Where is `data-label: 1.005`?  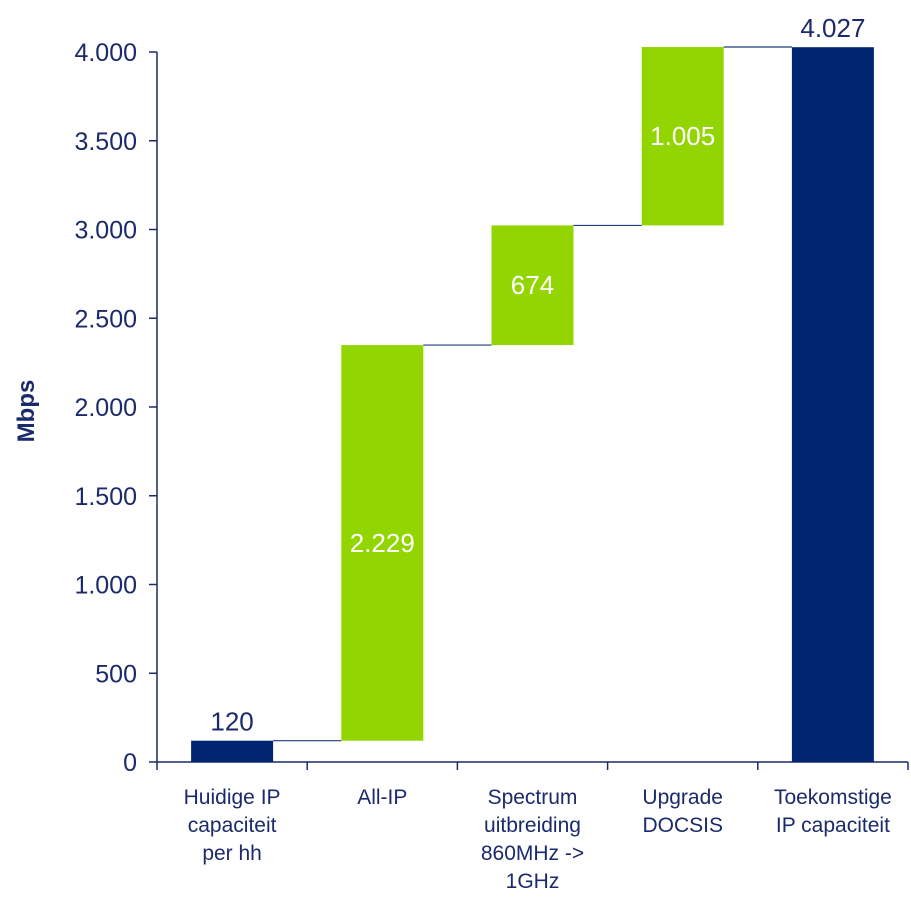 data-label: 1.005 is located at coordinates (682, 136).